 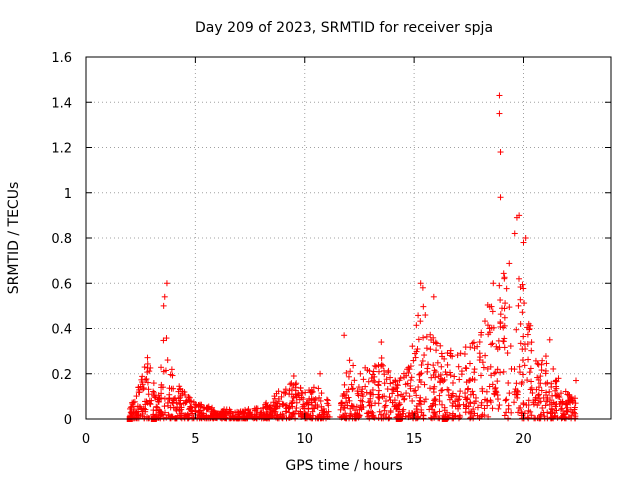 What do you see at coordinates (307, 439) in the screenshot?
I see `x-axis-tick-labels: 0 5 10 15 20` at bounding box center [307, 439].